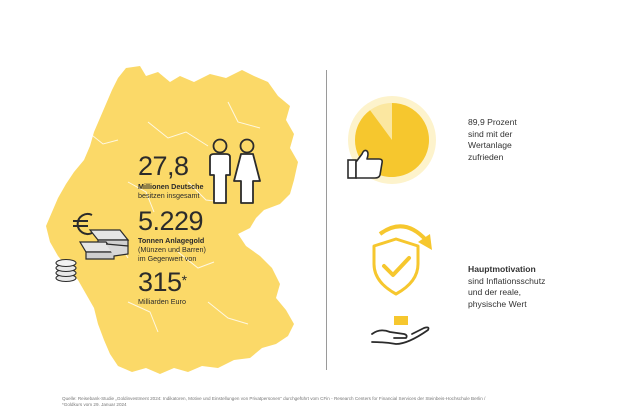  Describe the element at coordinates (94, 404) in the screenshot. I see `source-line2: *Goldkurs vom 29. Januar 2024` at that location.